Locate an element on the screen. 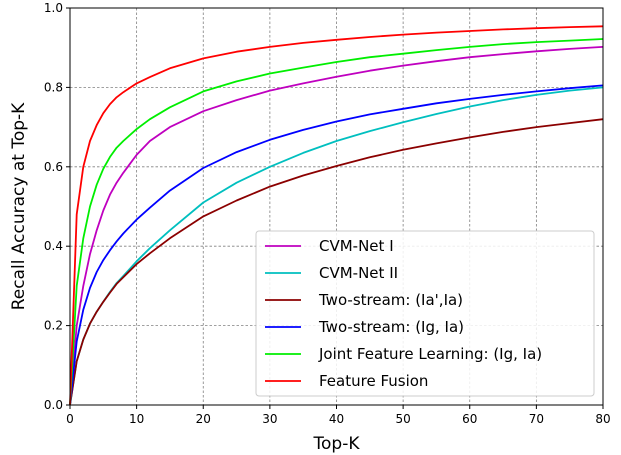 This screenshot has width=621, height=455. y-tick-label: 0.0 is located at coordinates (53, 405).